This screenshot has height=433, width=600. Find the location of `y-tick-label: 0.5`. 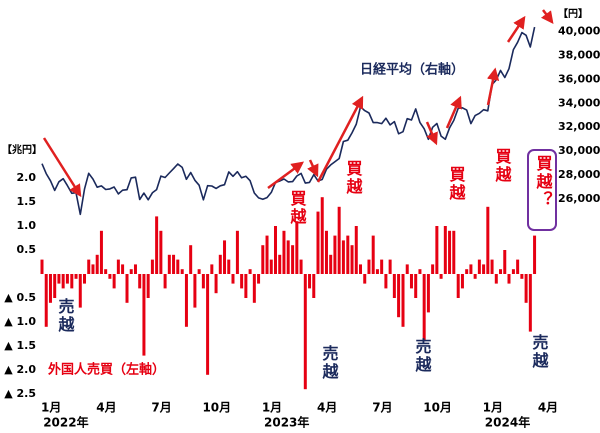

y-tick-label: 0.5 is located at coordinates (27, 249).